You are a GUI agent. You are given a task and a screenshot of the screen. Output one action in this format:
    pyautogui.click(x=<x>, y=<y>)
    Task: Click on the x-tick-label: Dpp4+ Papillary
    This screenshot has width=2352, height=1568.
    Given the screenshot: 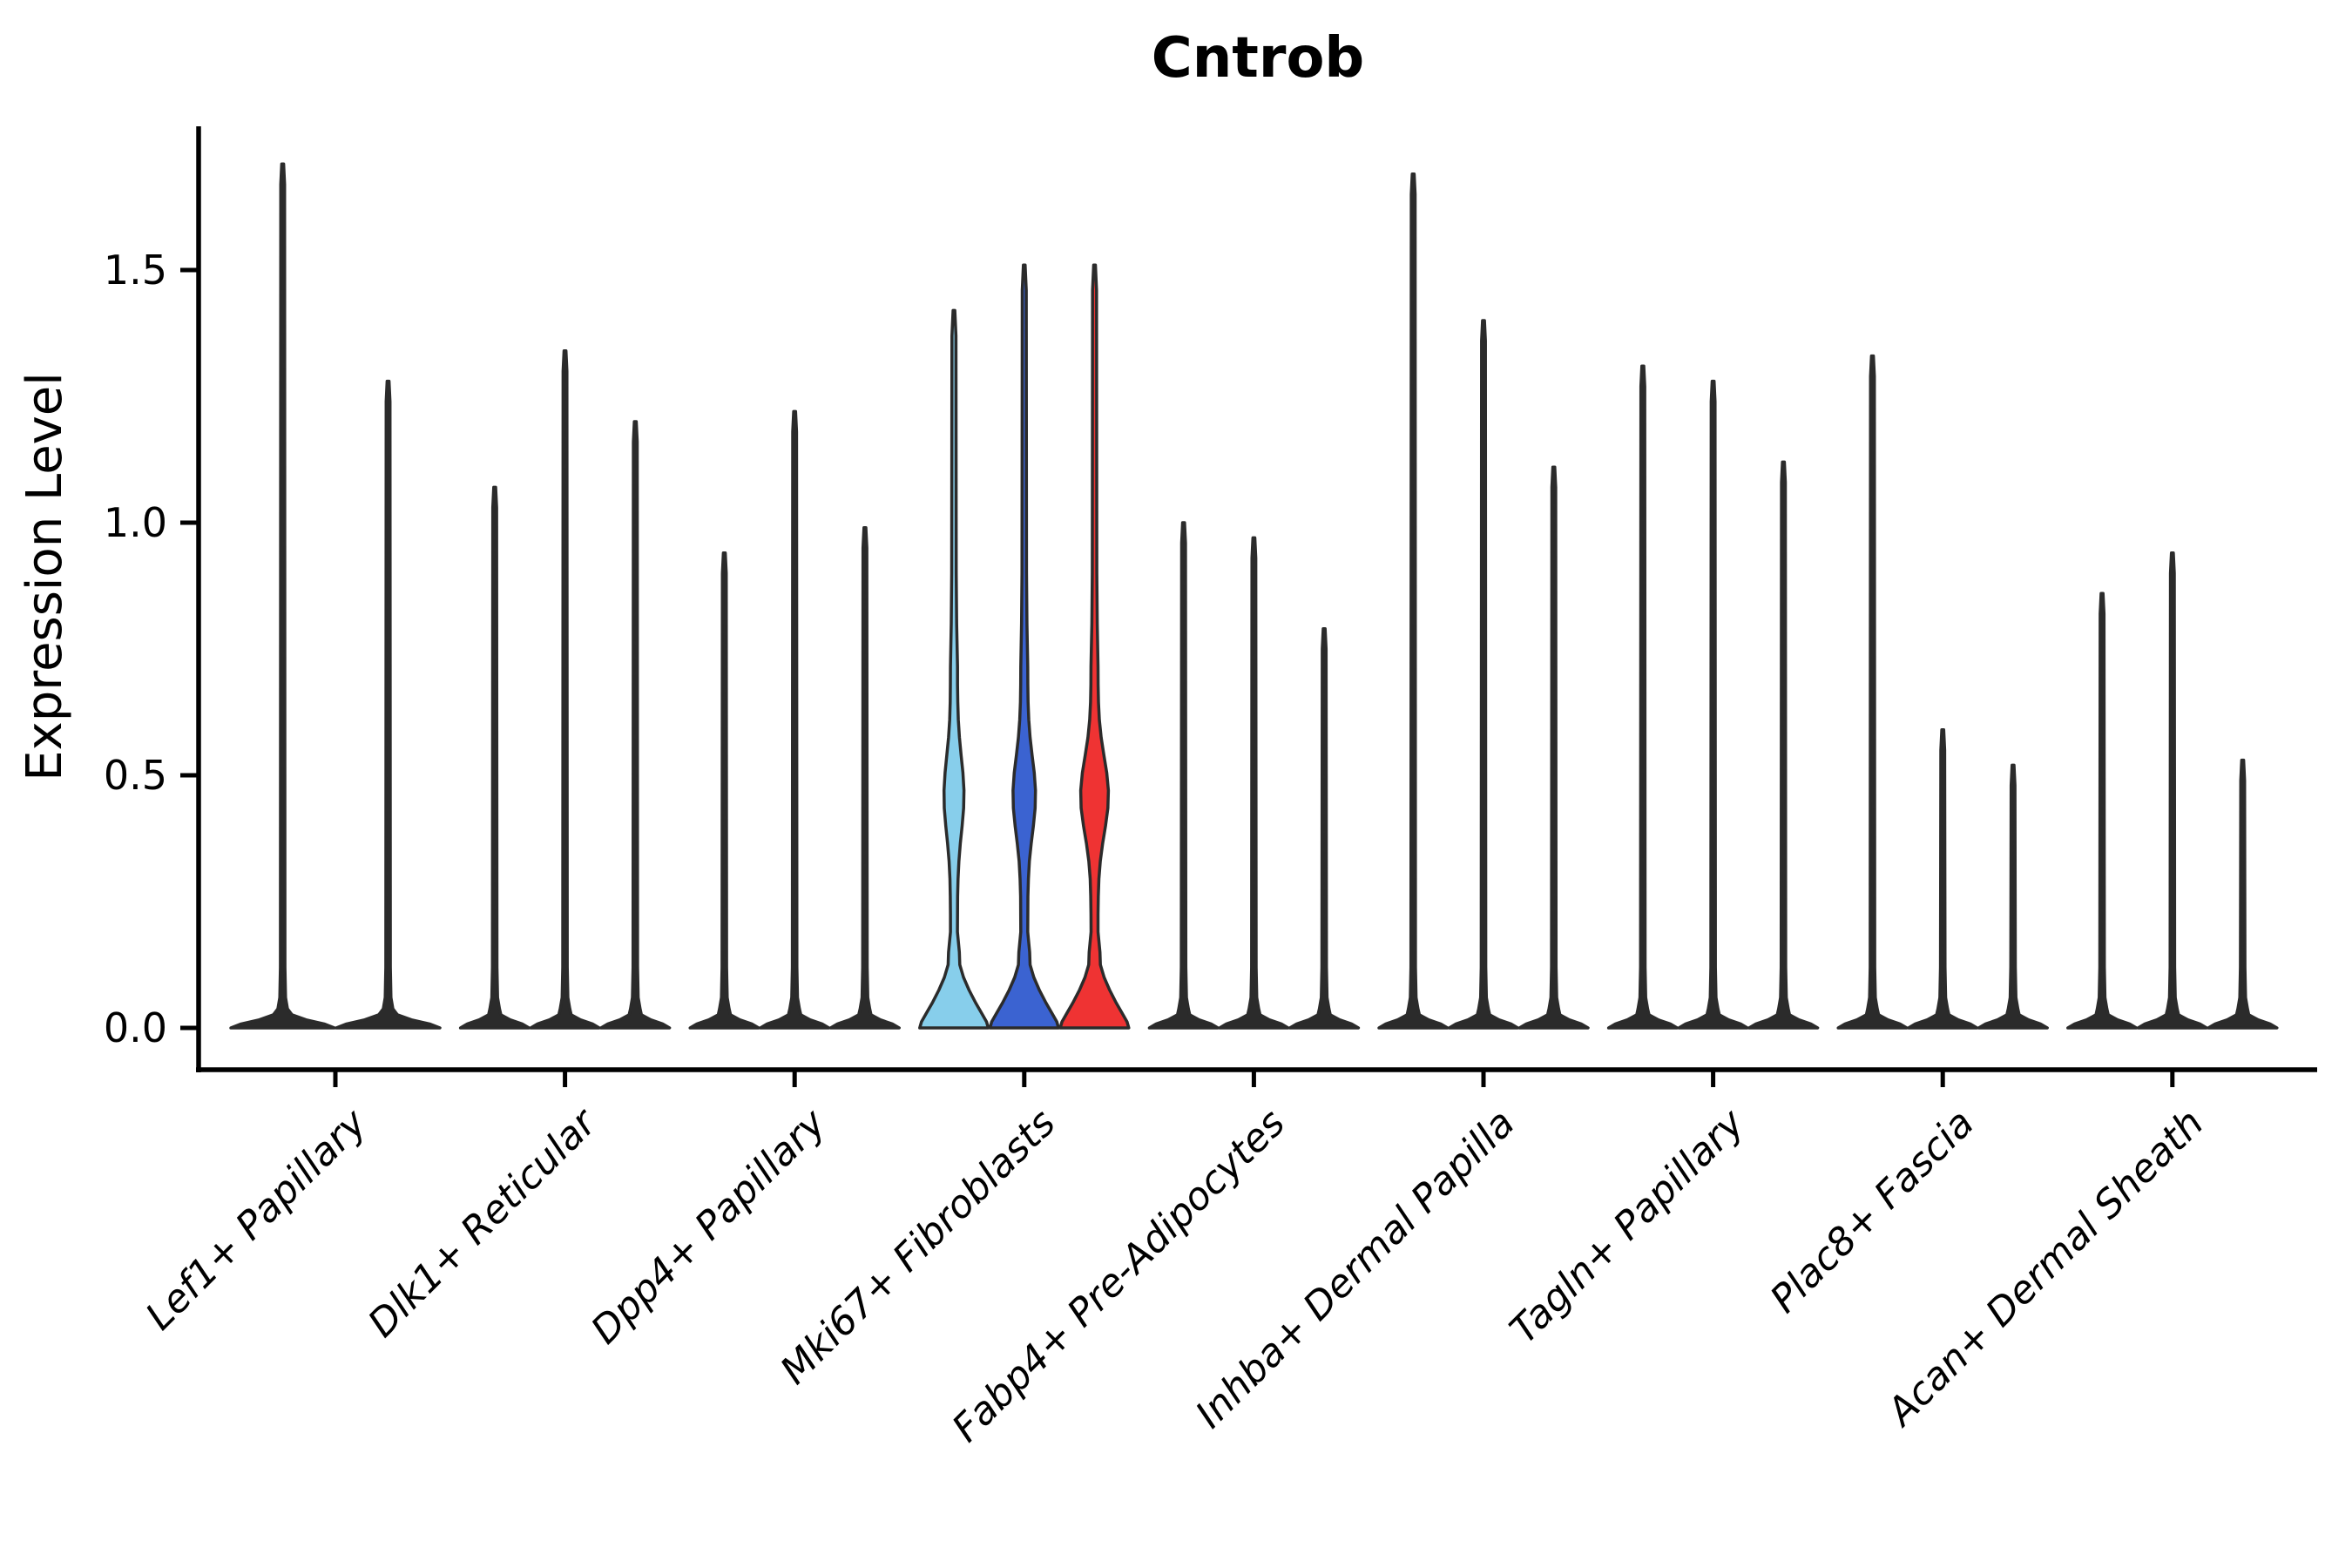 What is the action you would take?
    pyautogui.click(x=709, y=1226)
    